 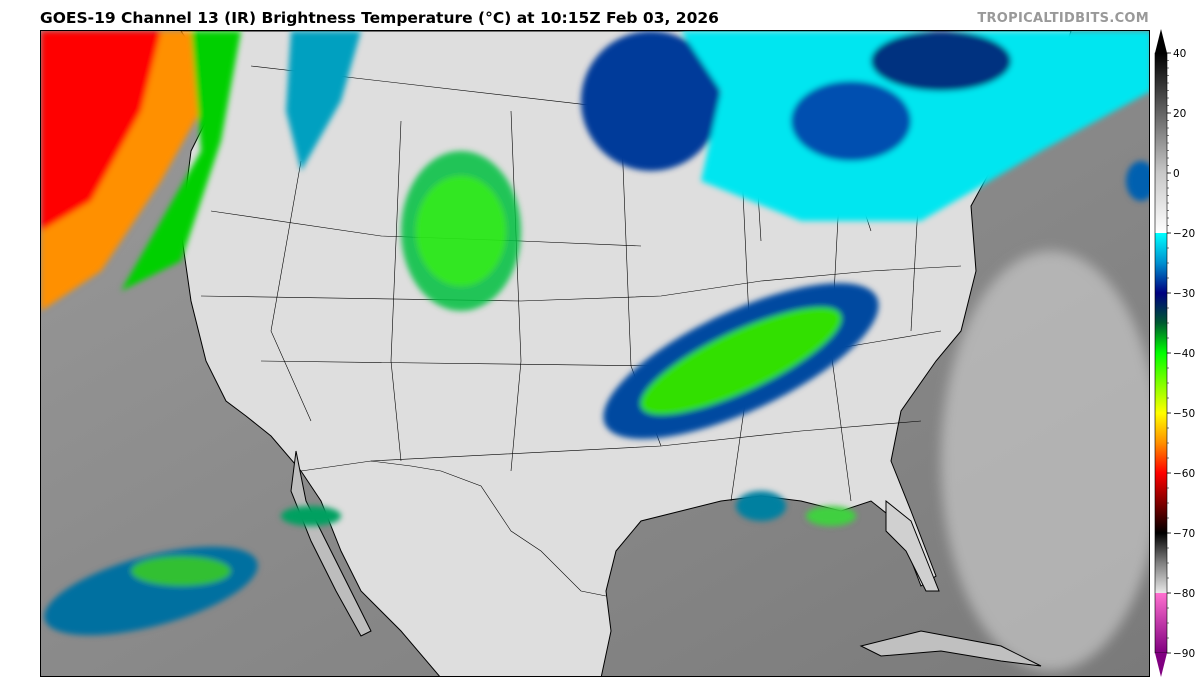 I want to click on cloud-pacific-core, so click(x=181, y=571).